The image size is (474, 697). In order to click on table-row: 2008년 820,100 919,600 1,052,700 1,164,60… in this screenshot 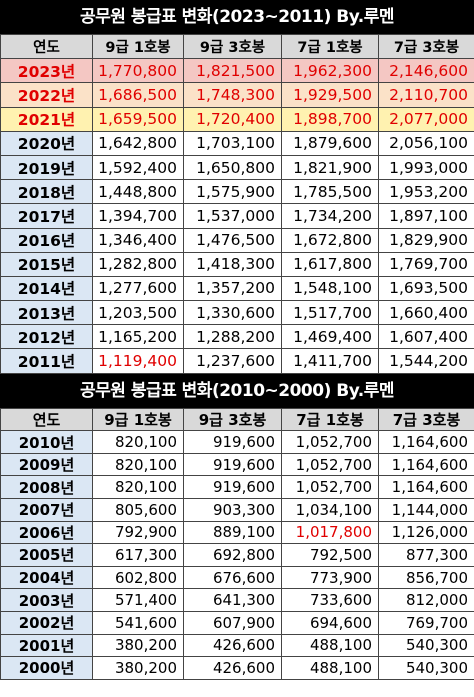, I will do `click(237, 487)`.